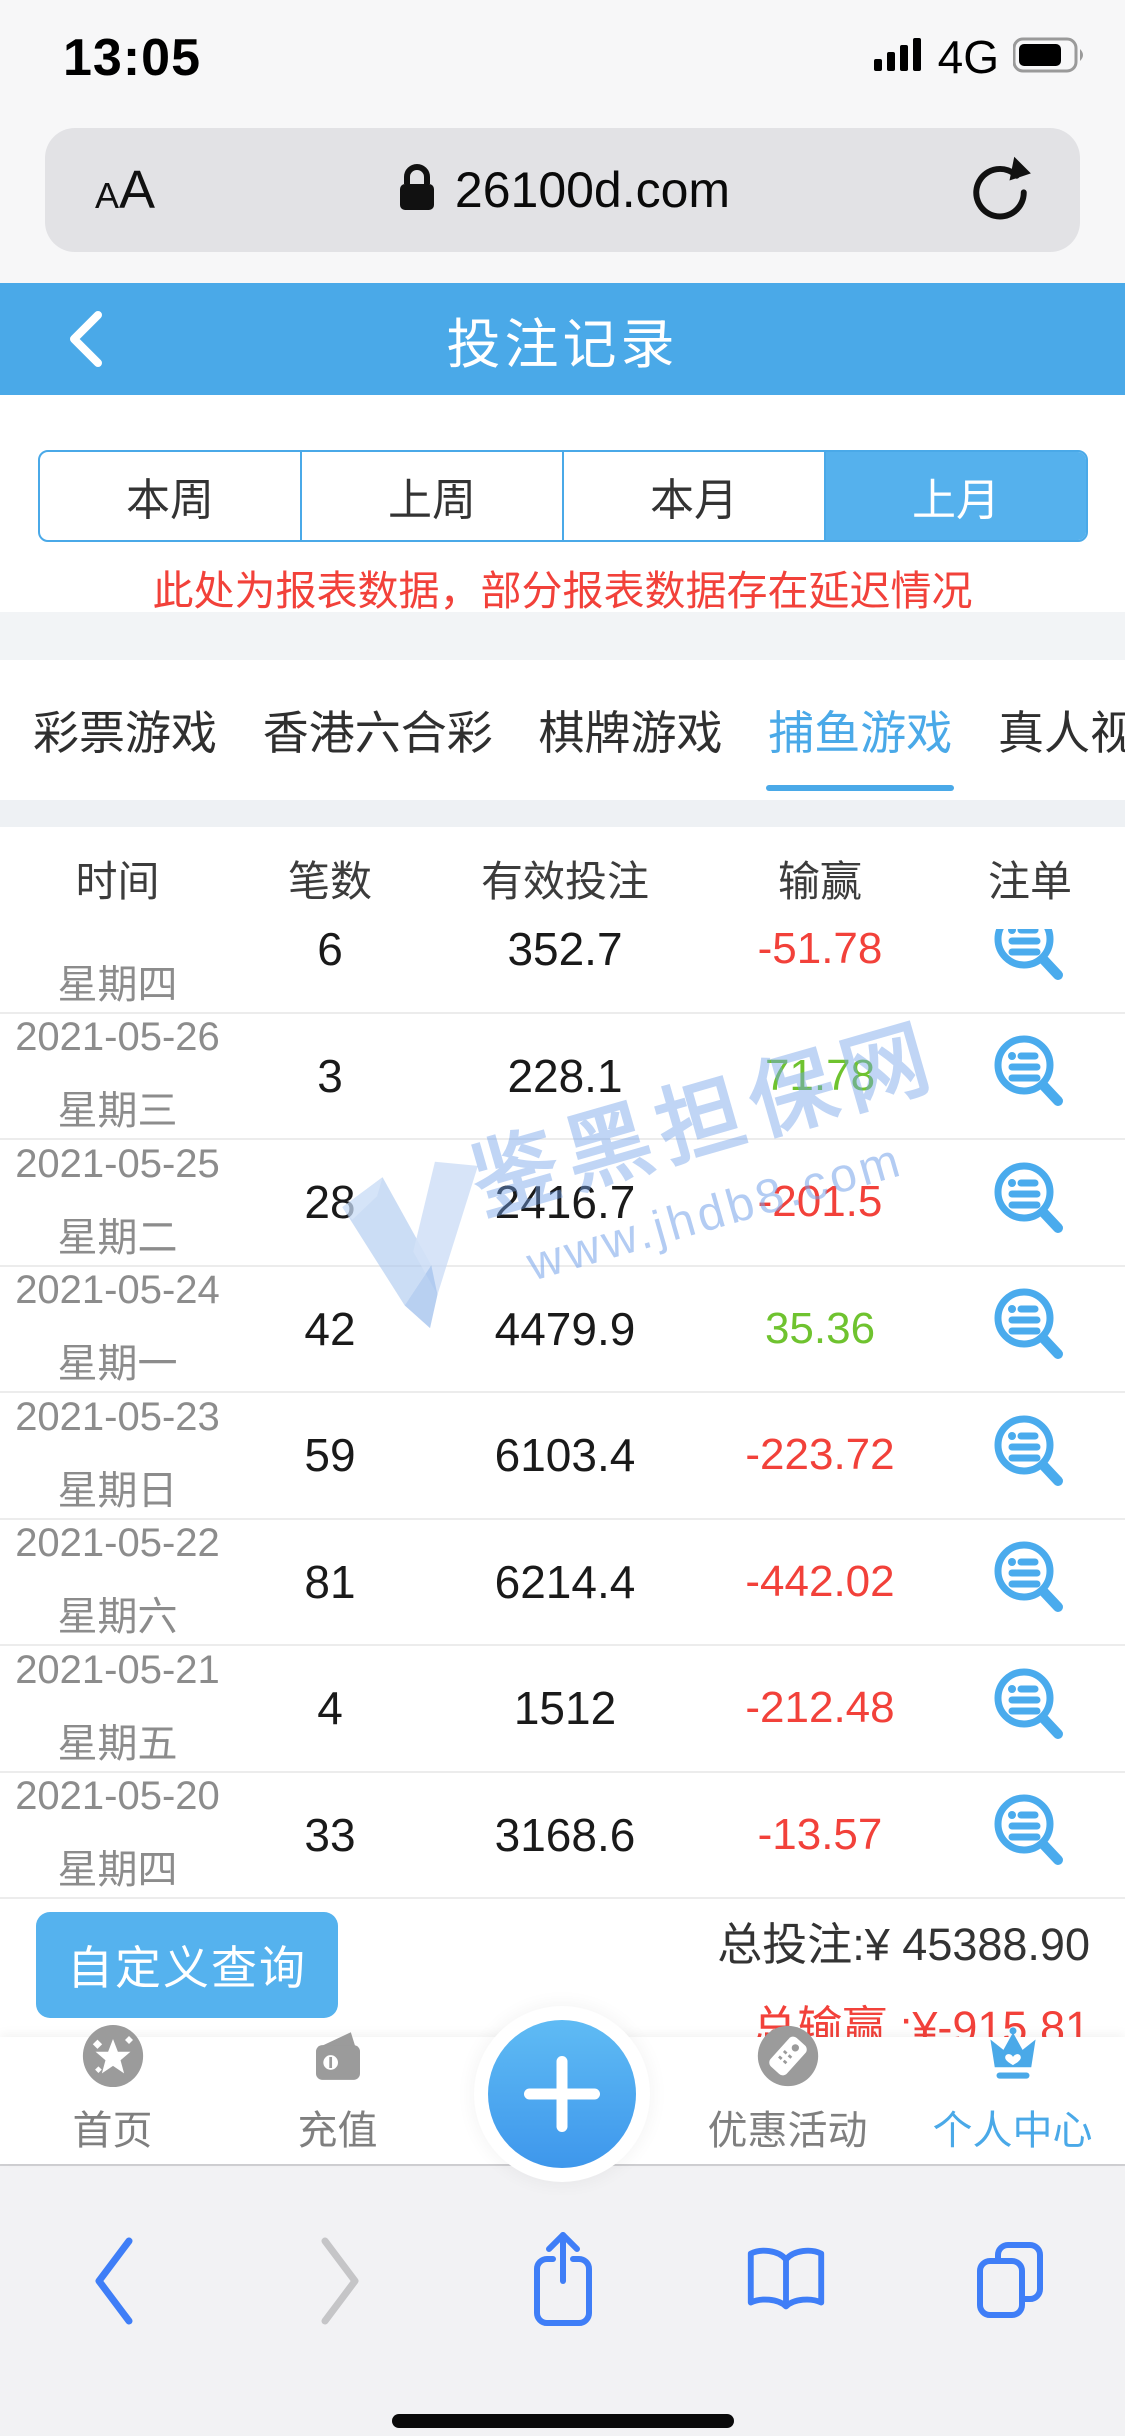 This screenshot has width=1125, height=2436. I want to click on page-title: 投注记录, so click(562, 344).